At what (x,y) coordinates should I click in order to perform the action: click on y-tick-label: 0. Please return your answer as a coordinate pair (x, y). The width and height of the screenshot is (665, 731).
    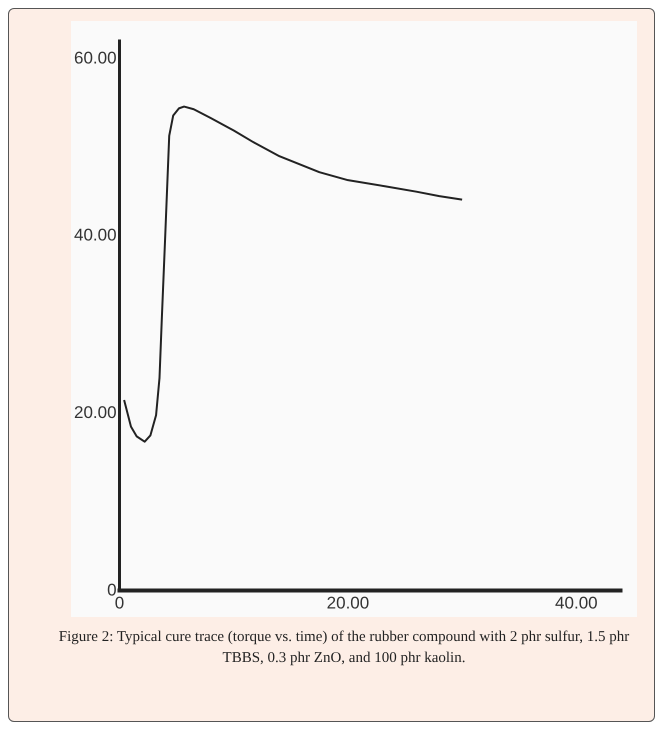
    Looking at the image, I should click on (112, 590).